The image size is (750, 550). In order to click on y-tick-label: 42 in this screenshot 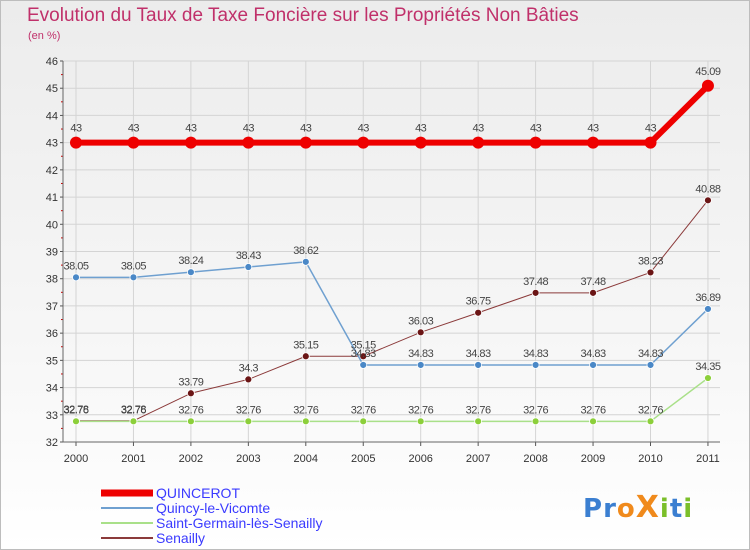, I will do `click(52, 171)`.